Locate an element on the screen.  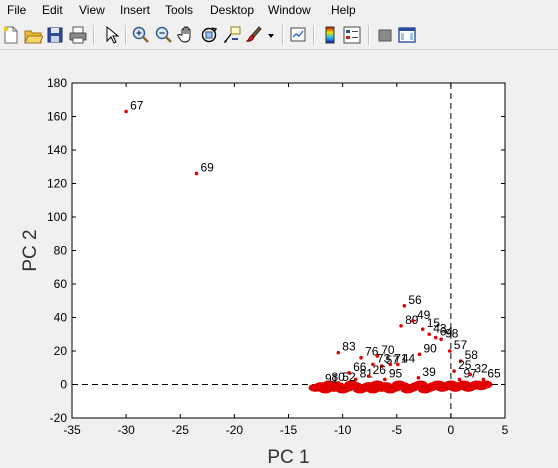
point-label: 83 is located at coordinates (349, 347).